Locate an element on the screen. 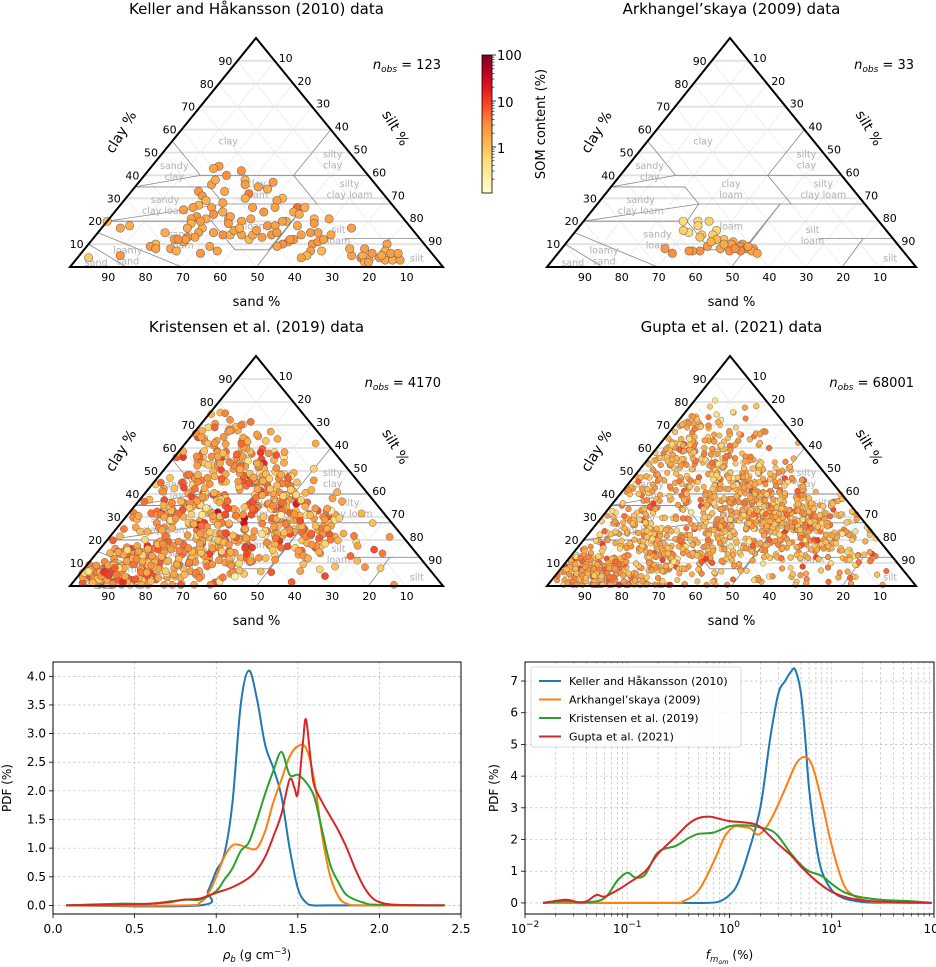  silt-tick-label: 60 is located at coordinates (853, 491).